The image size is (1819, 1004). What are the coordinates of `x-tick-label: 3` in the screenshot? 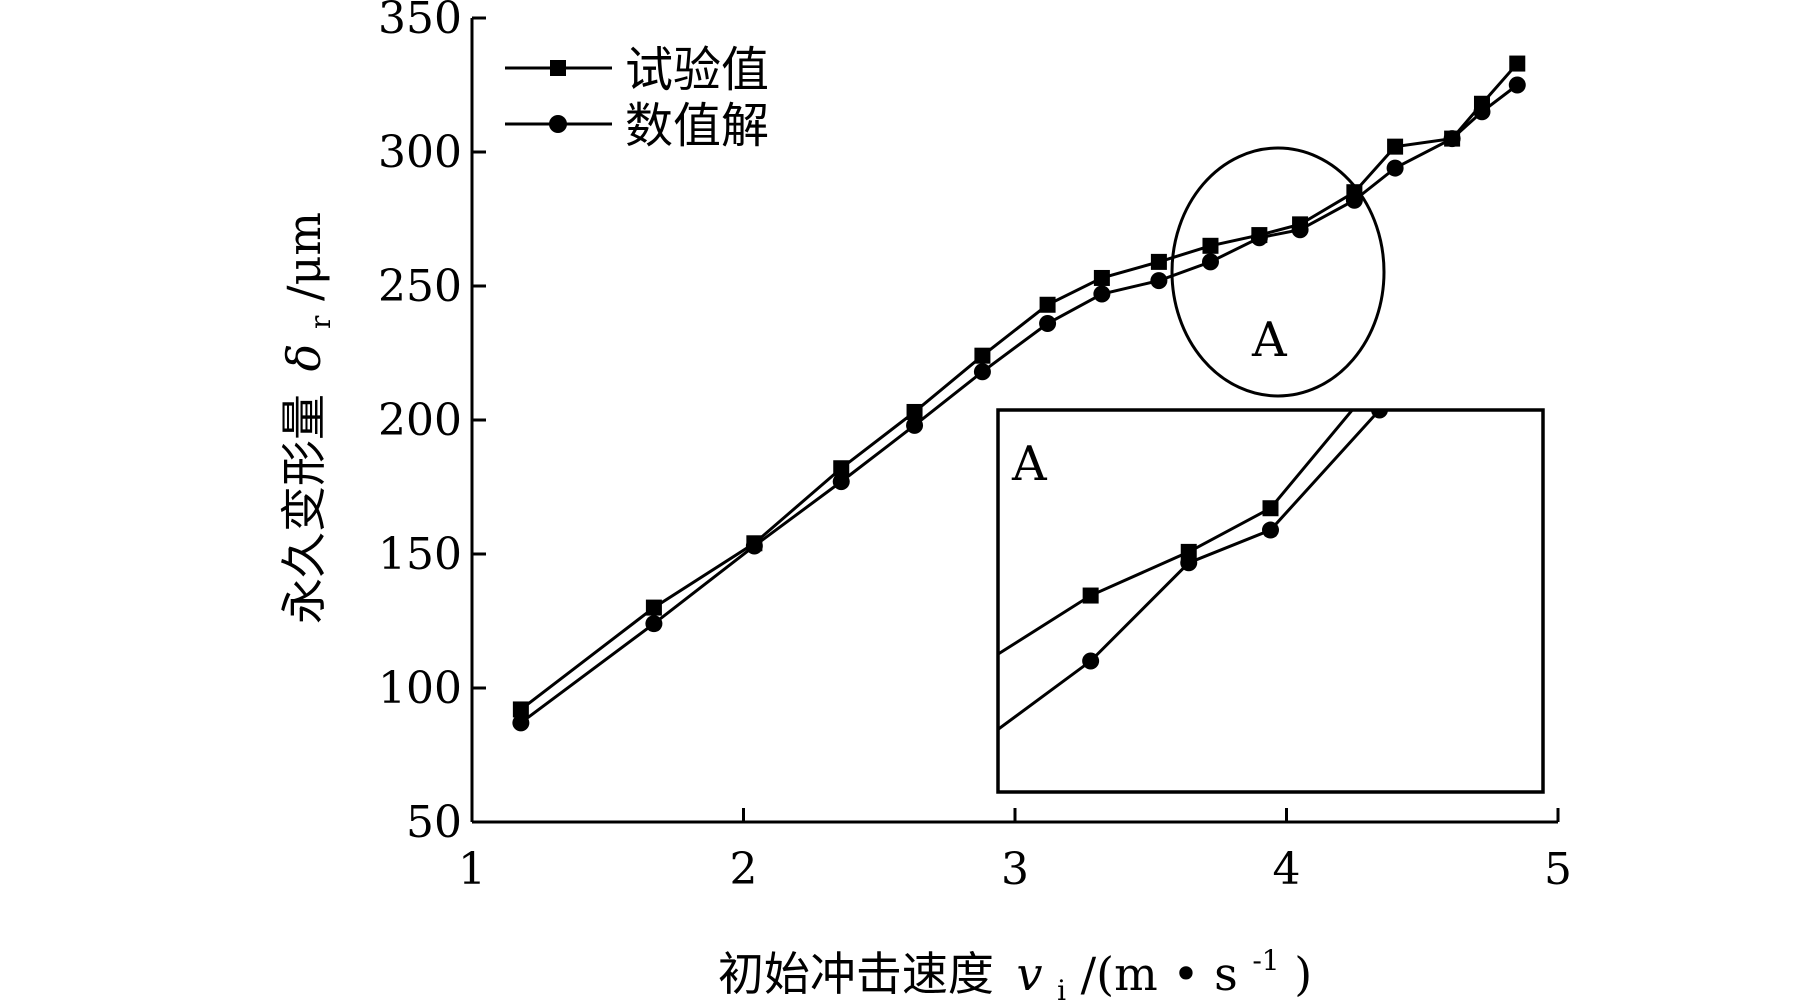 It's located at (1015, 869).